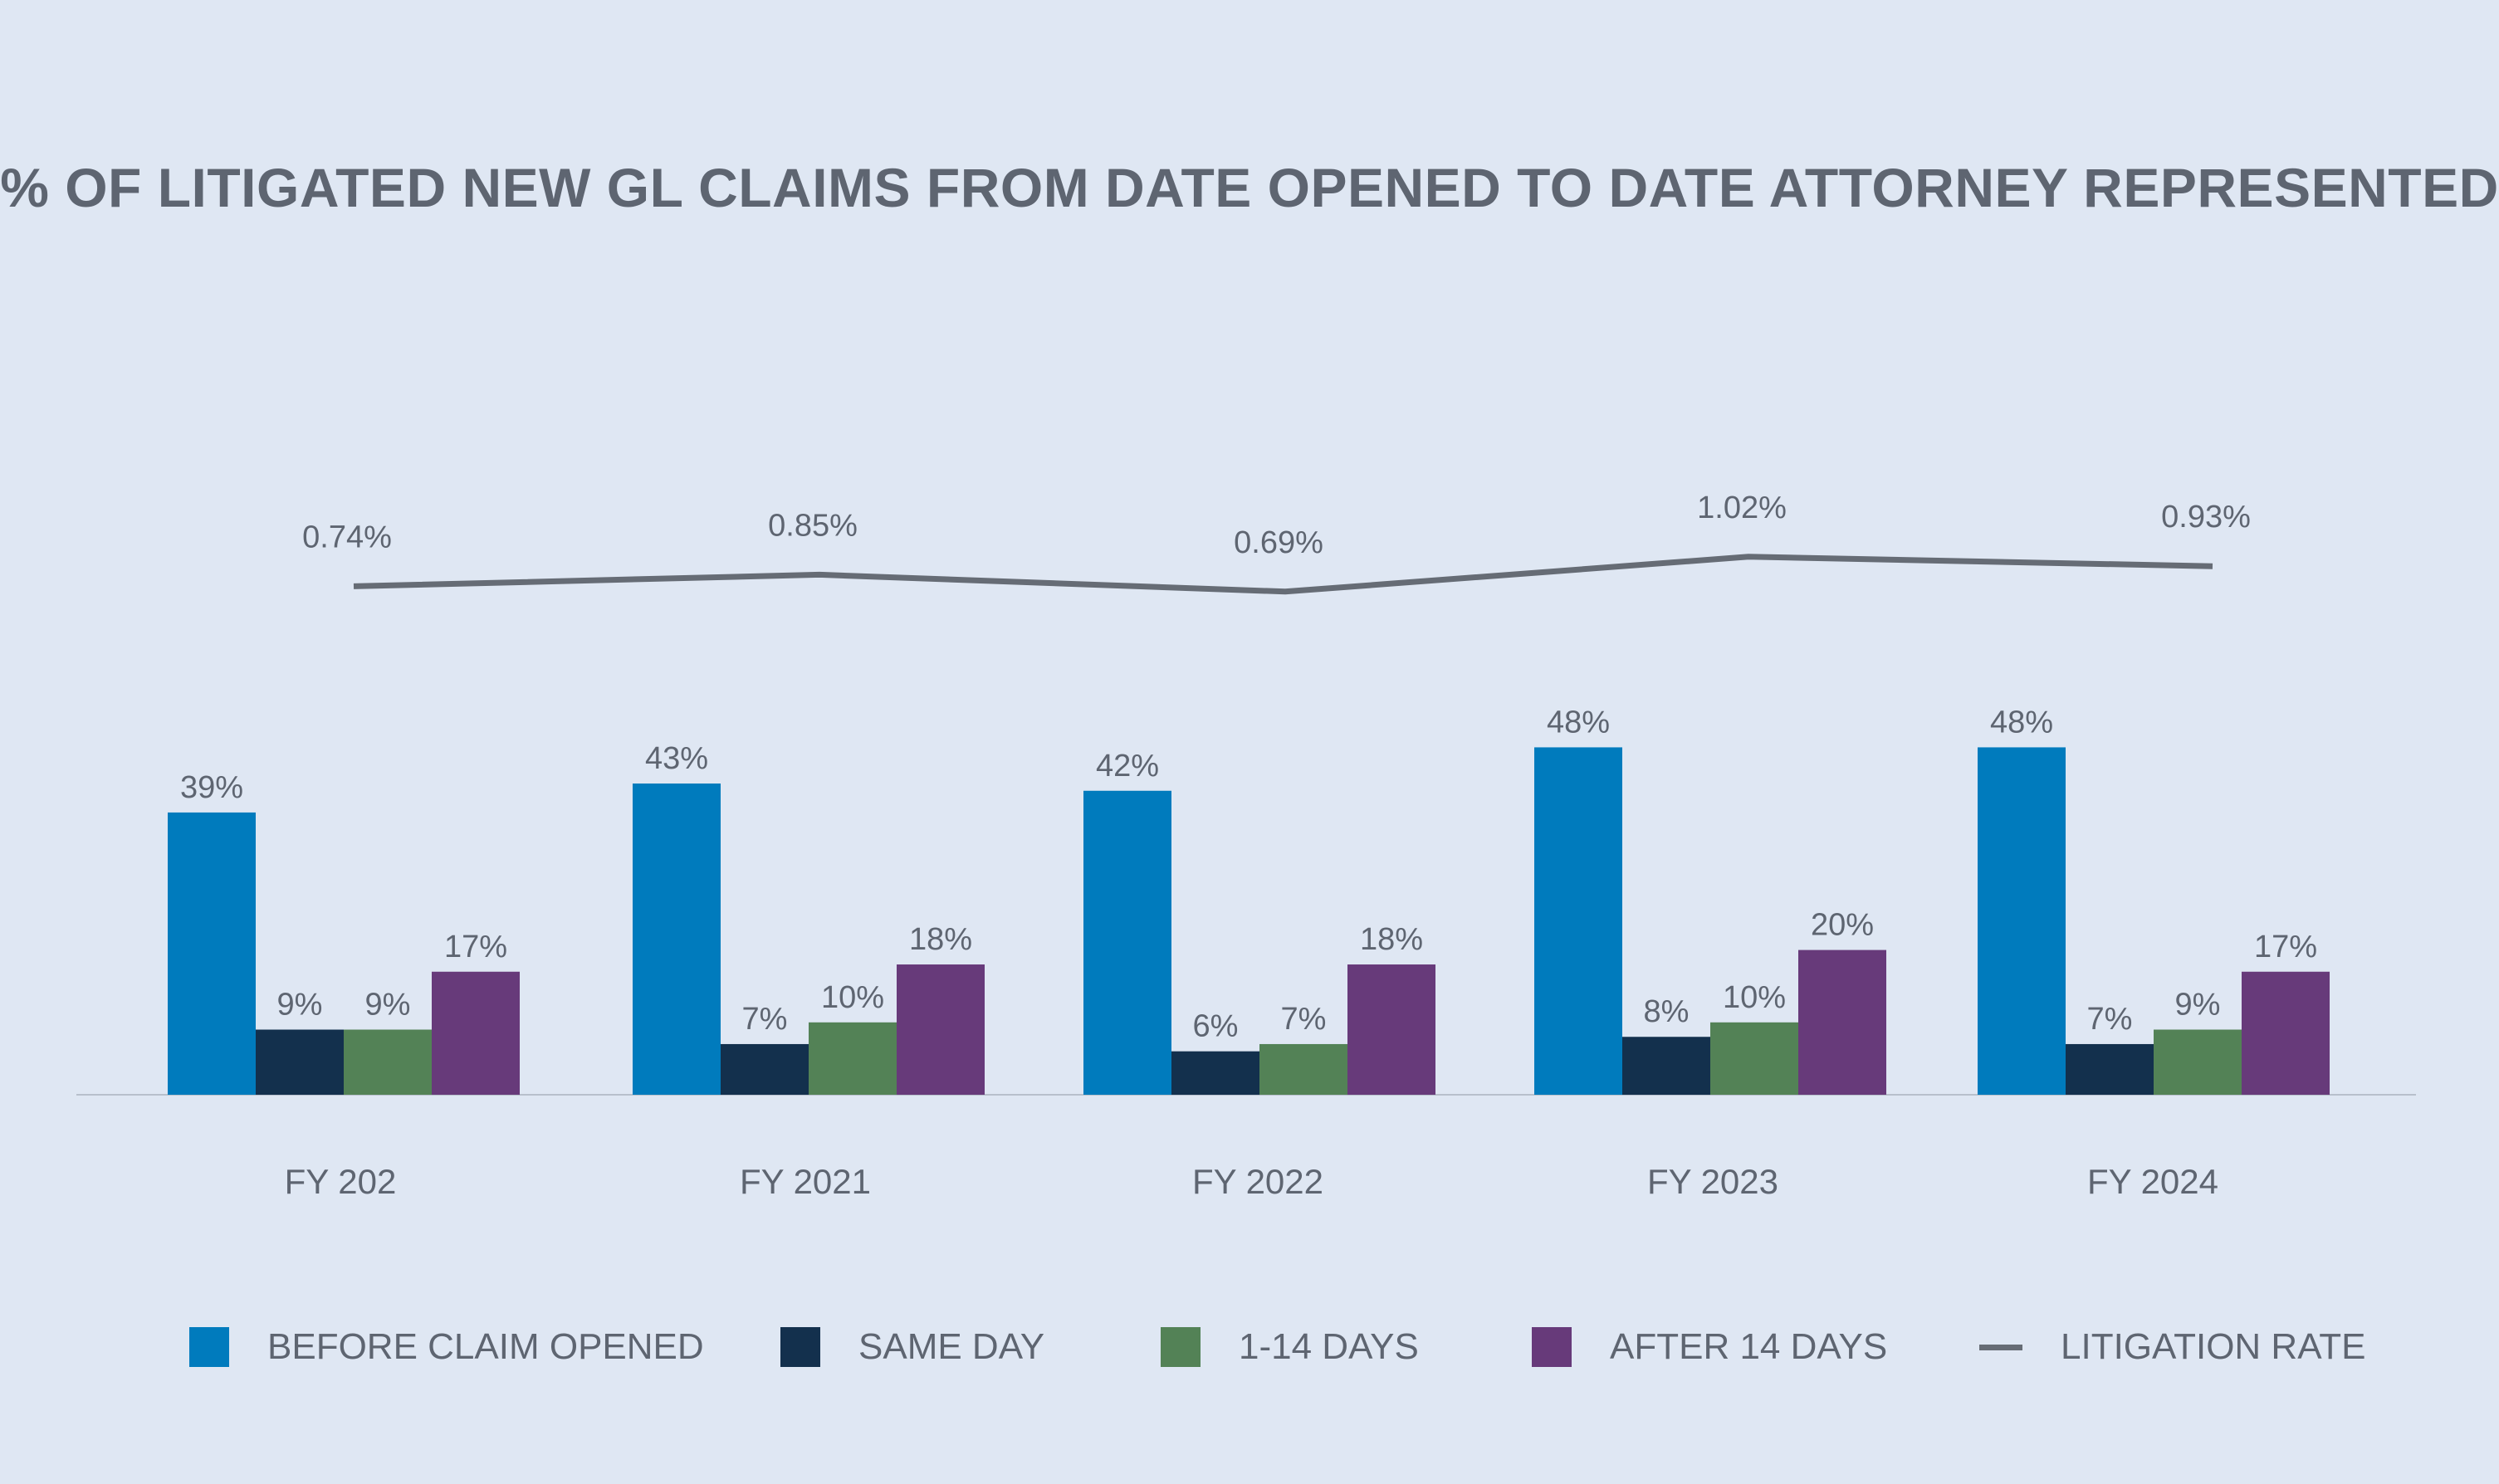 The width and height of the screenshot is (2499, 1484). I want to click on legend-item: 1-14 DAYS, so click(1290, 1347).